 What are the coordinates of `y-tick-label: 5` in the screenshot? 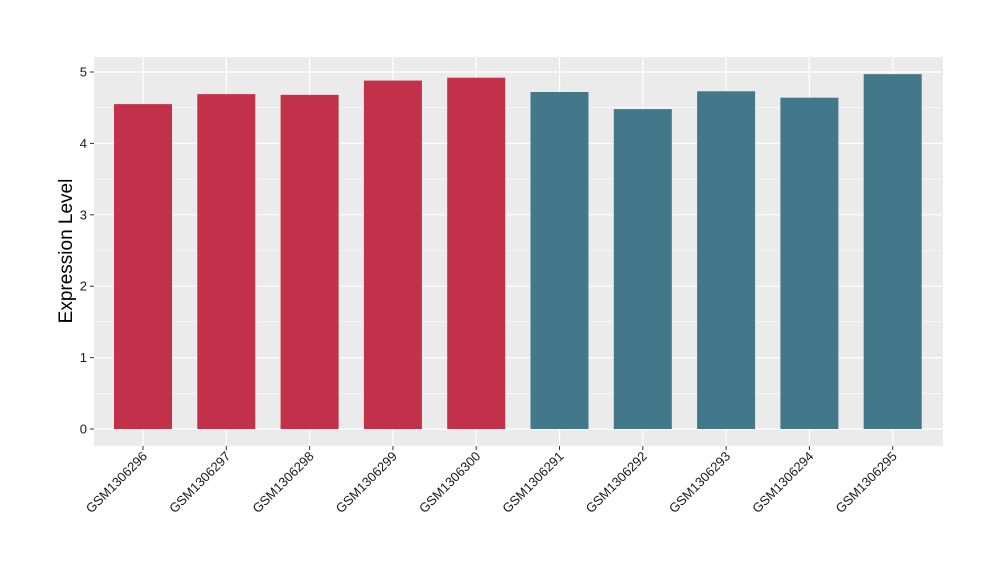 It's located at (83, 72).